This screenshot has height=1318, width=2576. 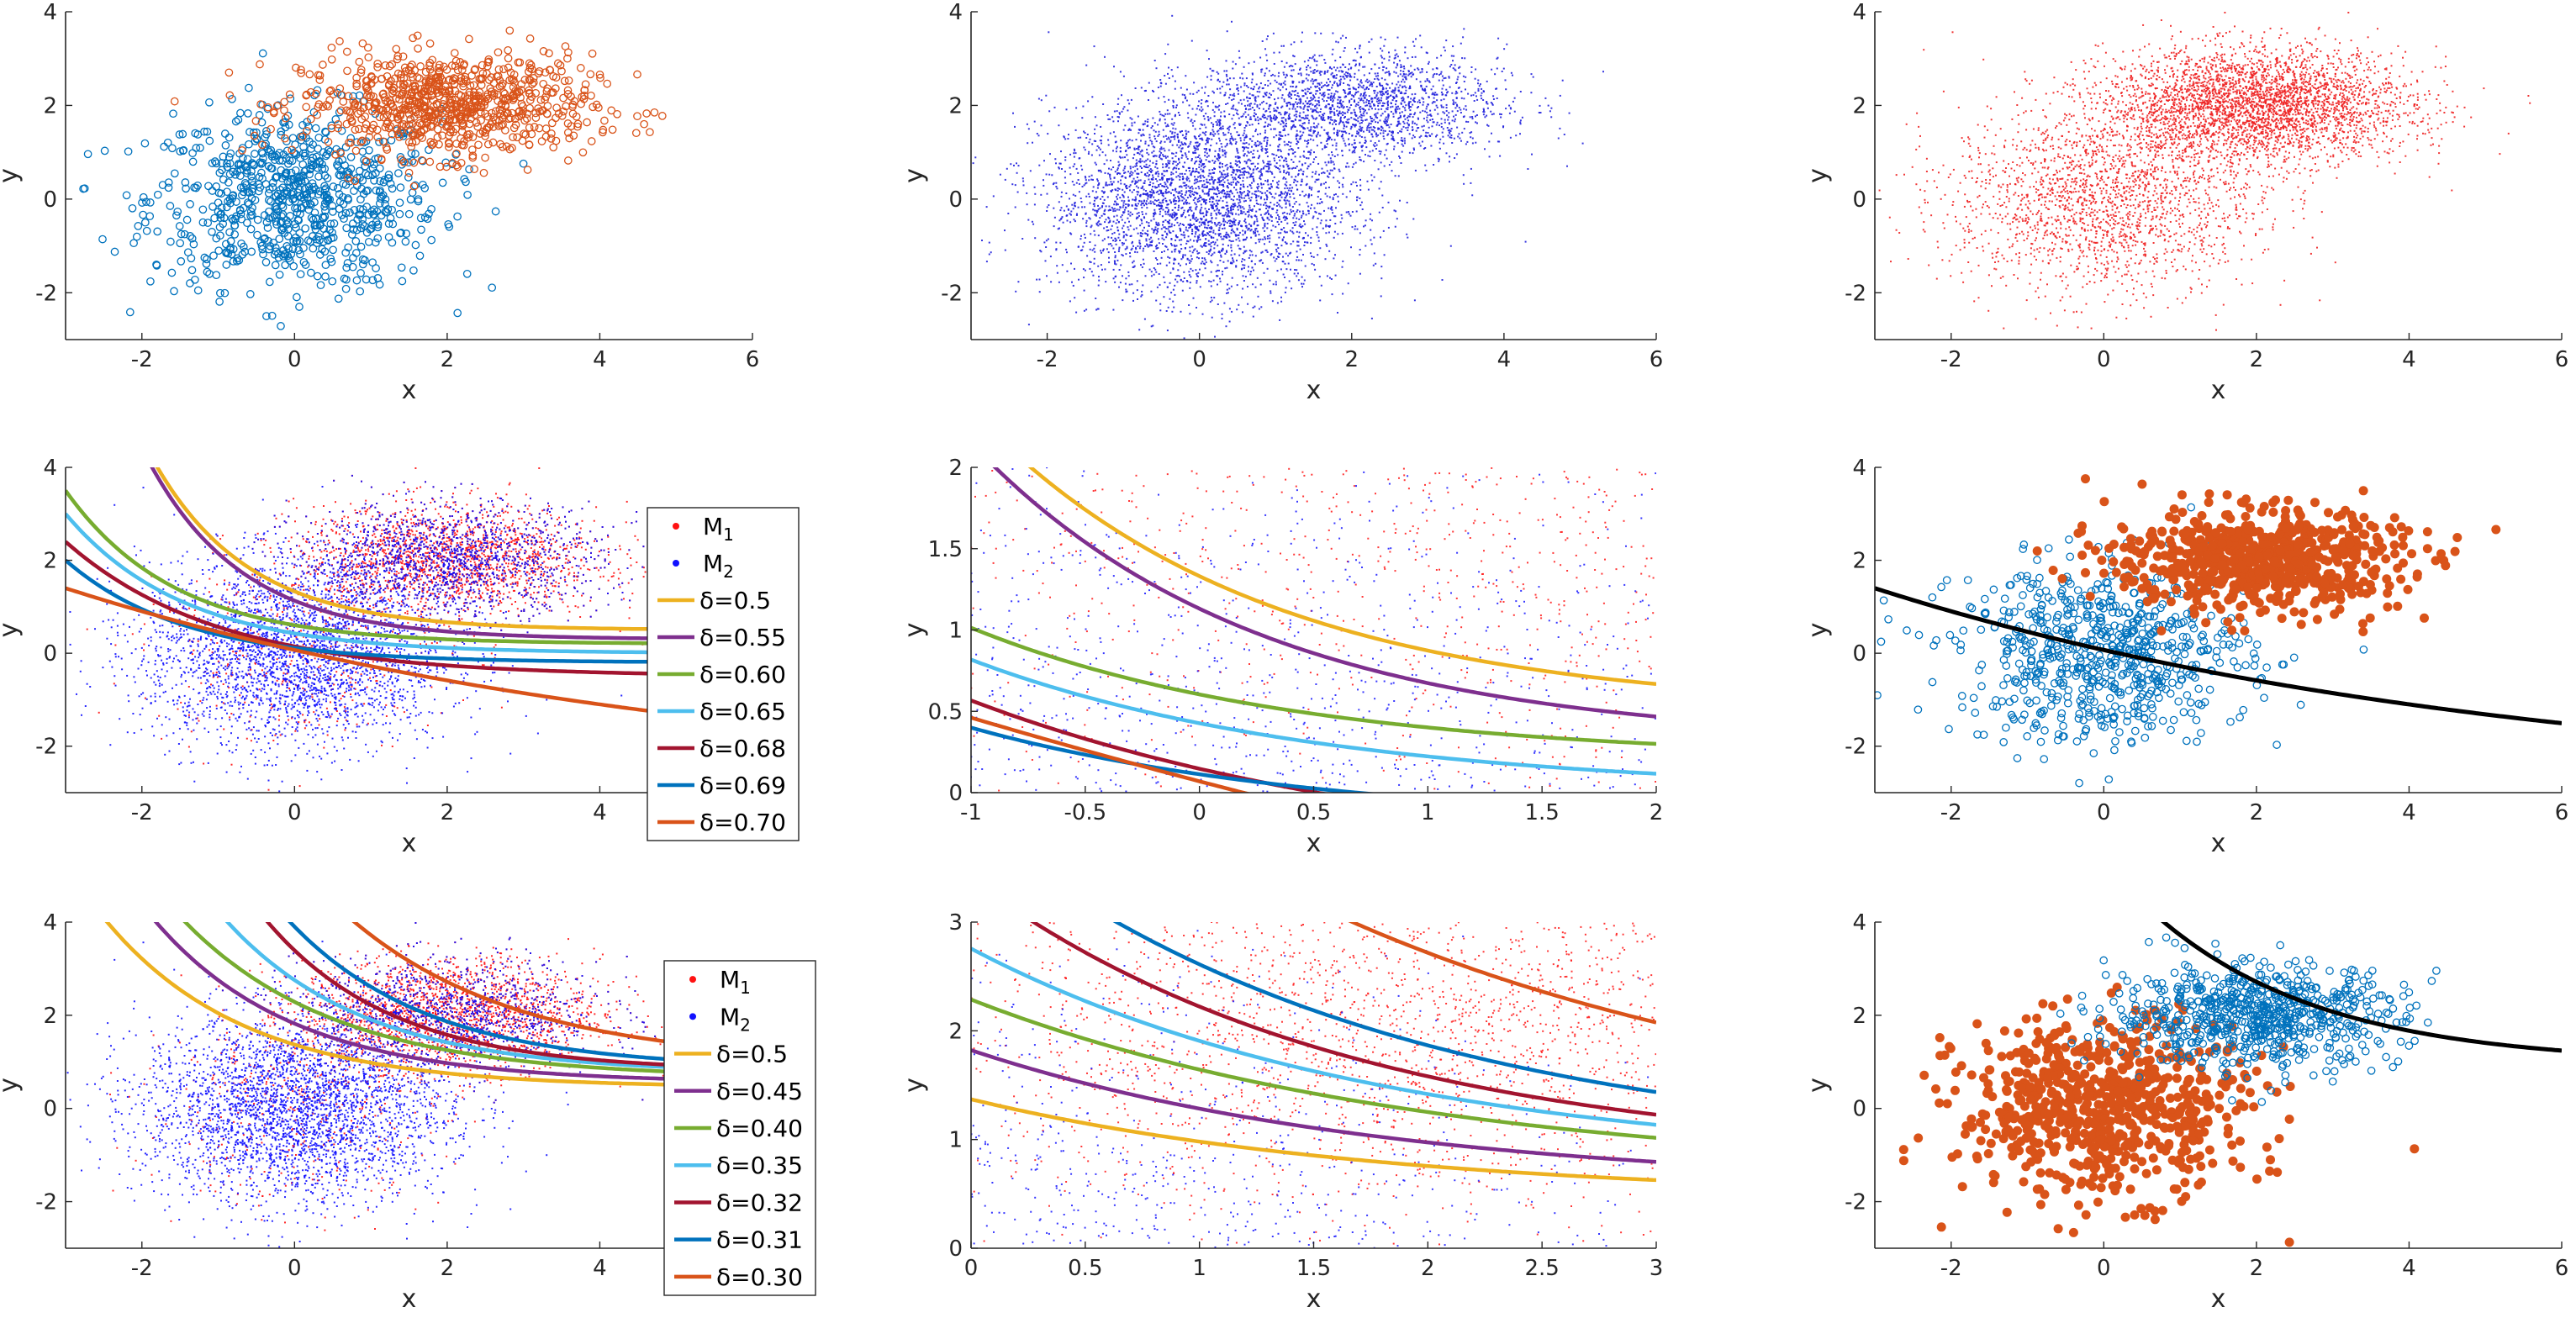 What do you see at coordinates (50, 12) in the screenshot?
I see `y-tick-label: 4` at bounding box center [50, 12].